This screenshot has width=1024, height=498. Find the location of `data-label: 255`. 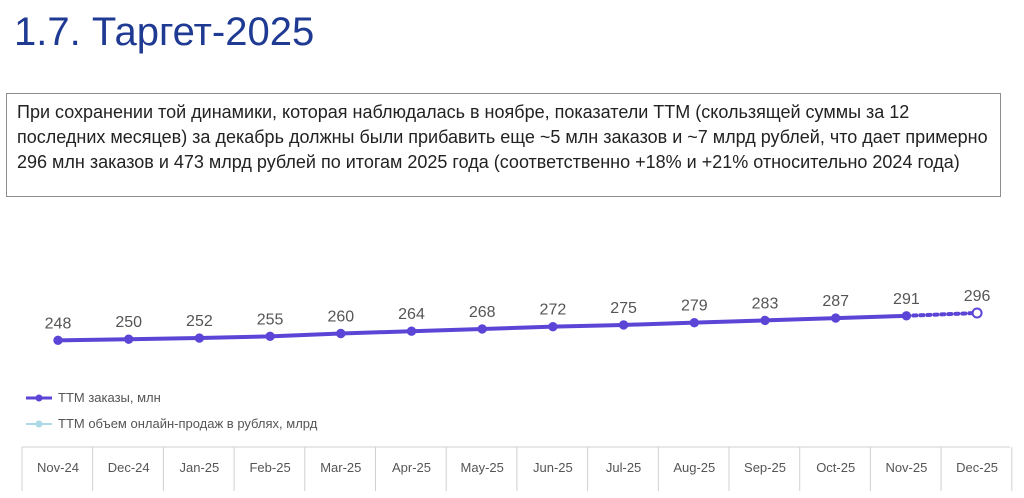

data-label: 255 is located at coordinates (270, 319).